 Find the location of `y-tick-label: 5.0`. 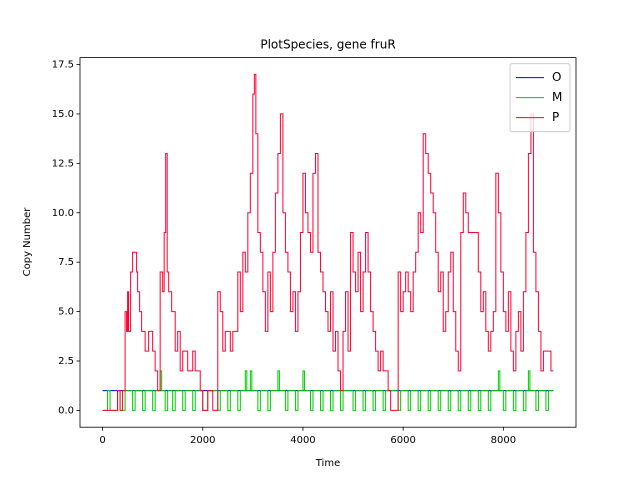

y-tick-label: 5.0 is located at coordinates (66, 312).